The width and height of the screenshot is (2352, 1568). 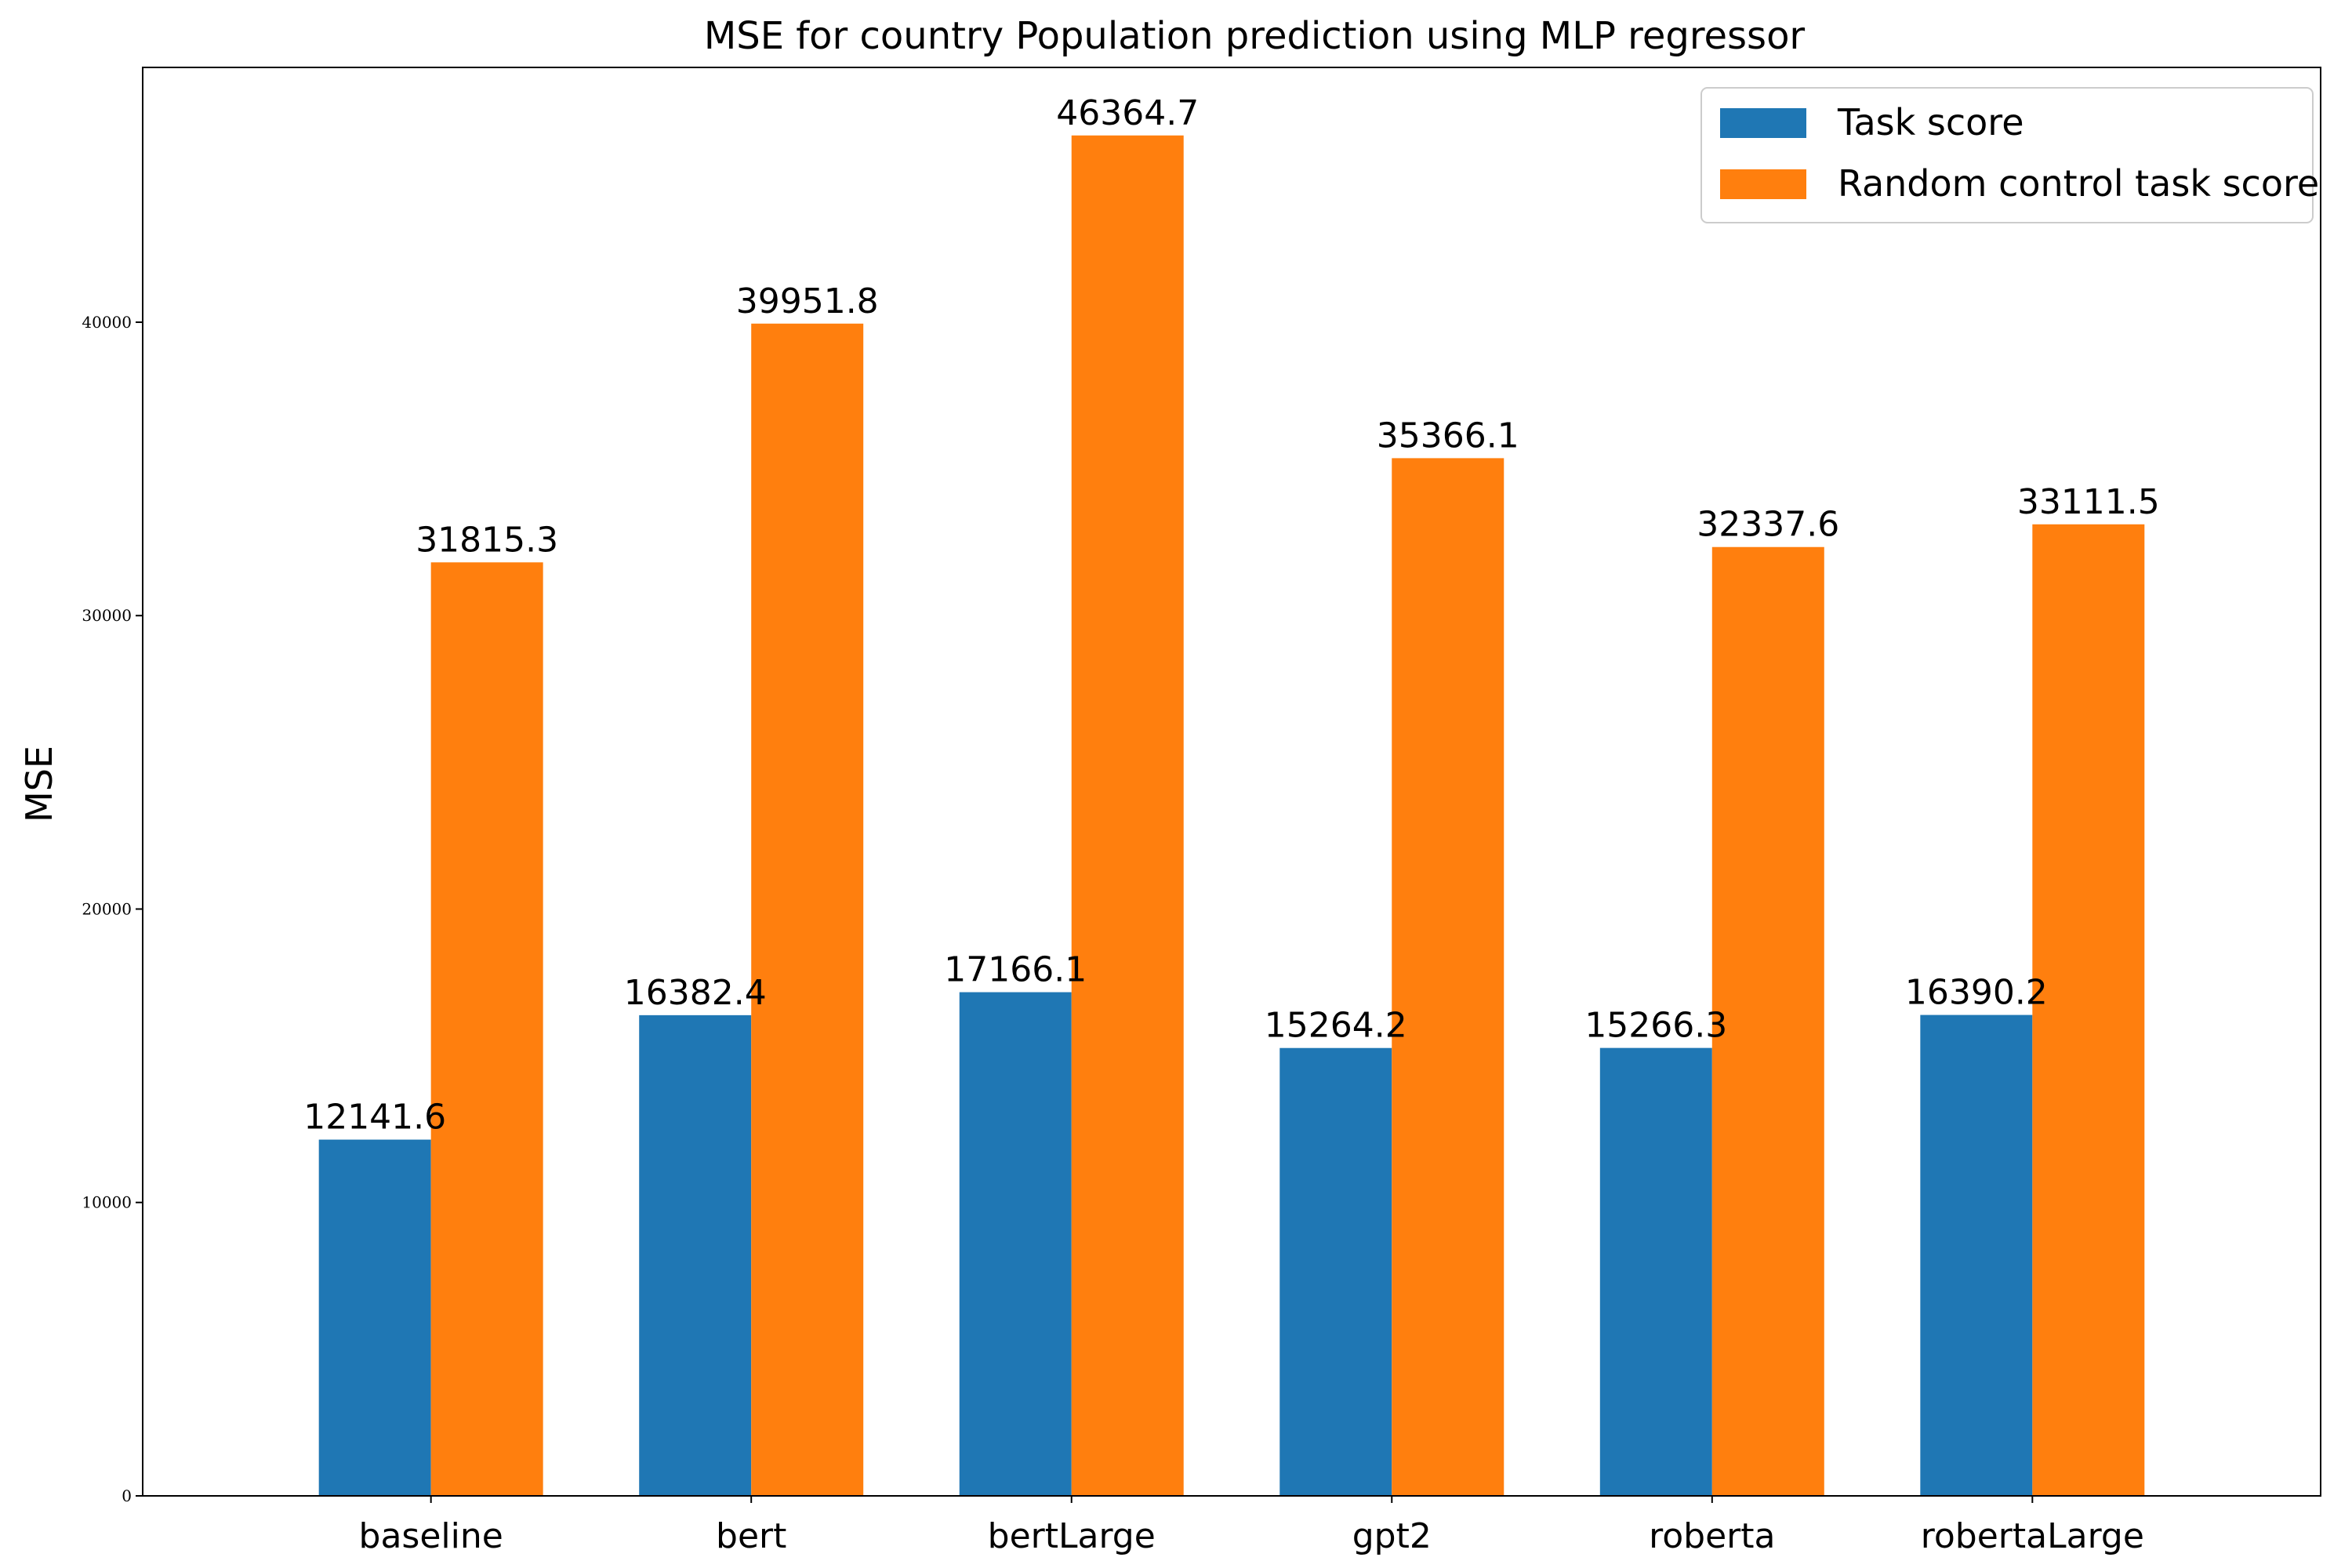 I want to click on bar-random-control-task-score-gpt2, so click(x=1448, y=977).